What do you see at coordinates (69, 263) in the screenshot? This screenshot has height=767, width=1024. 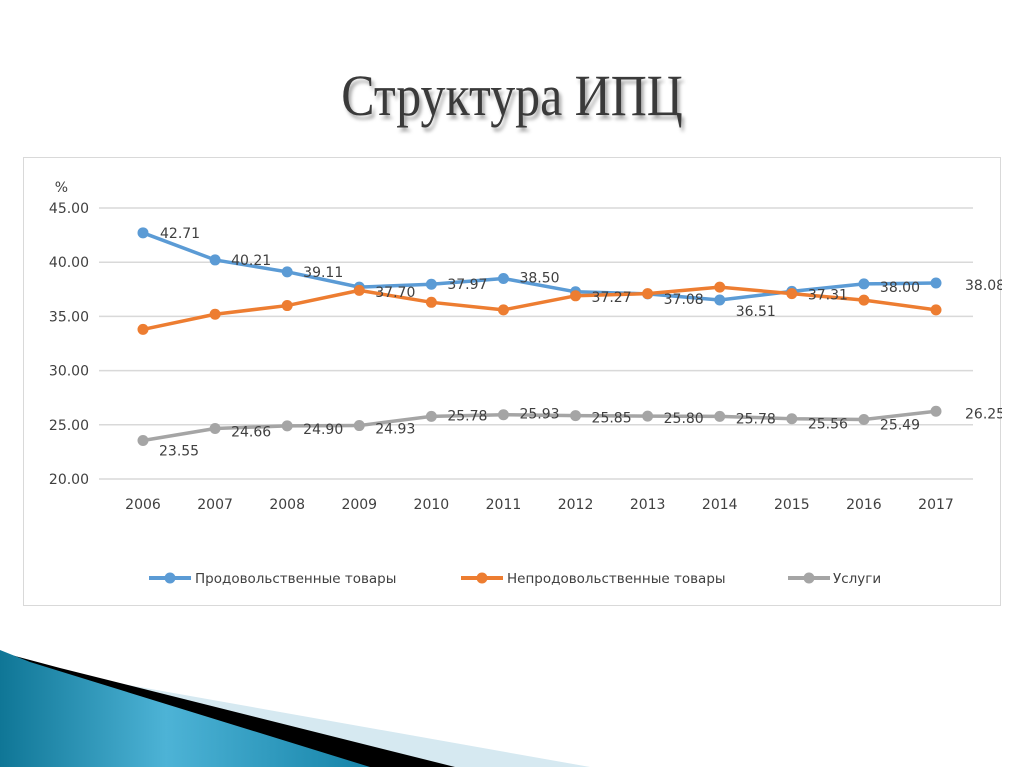 I see `y-tick-label: 40.00` at bounding box center [69, 263].